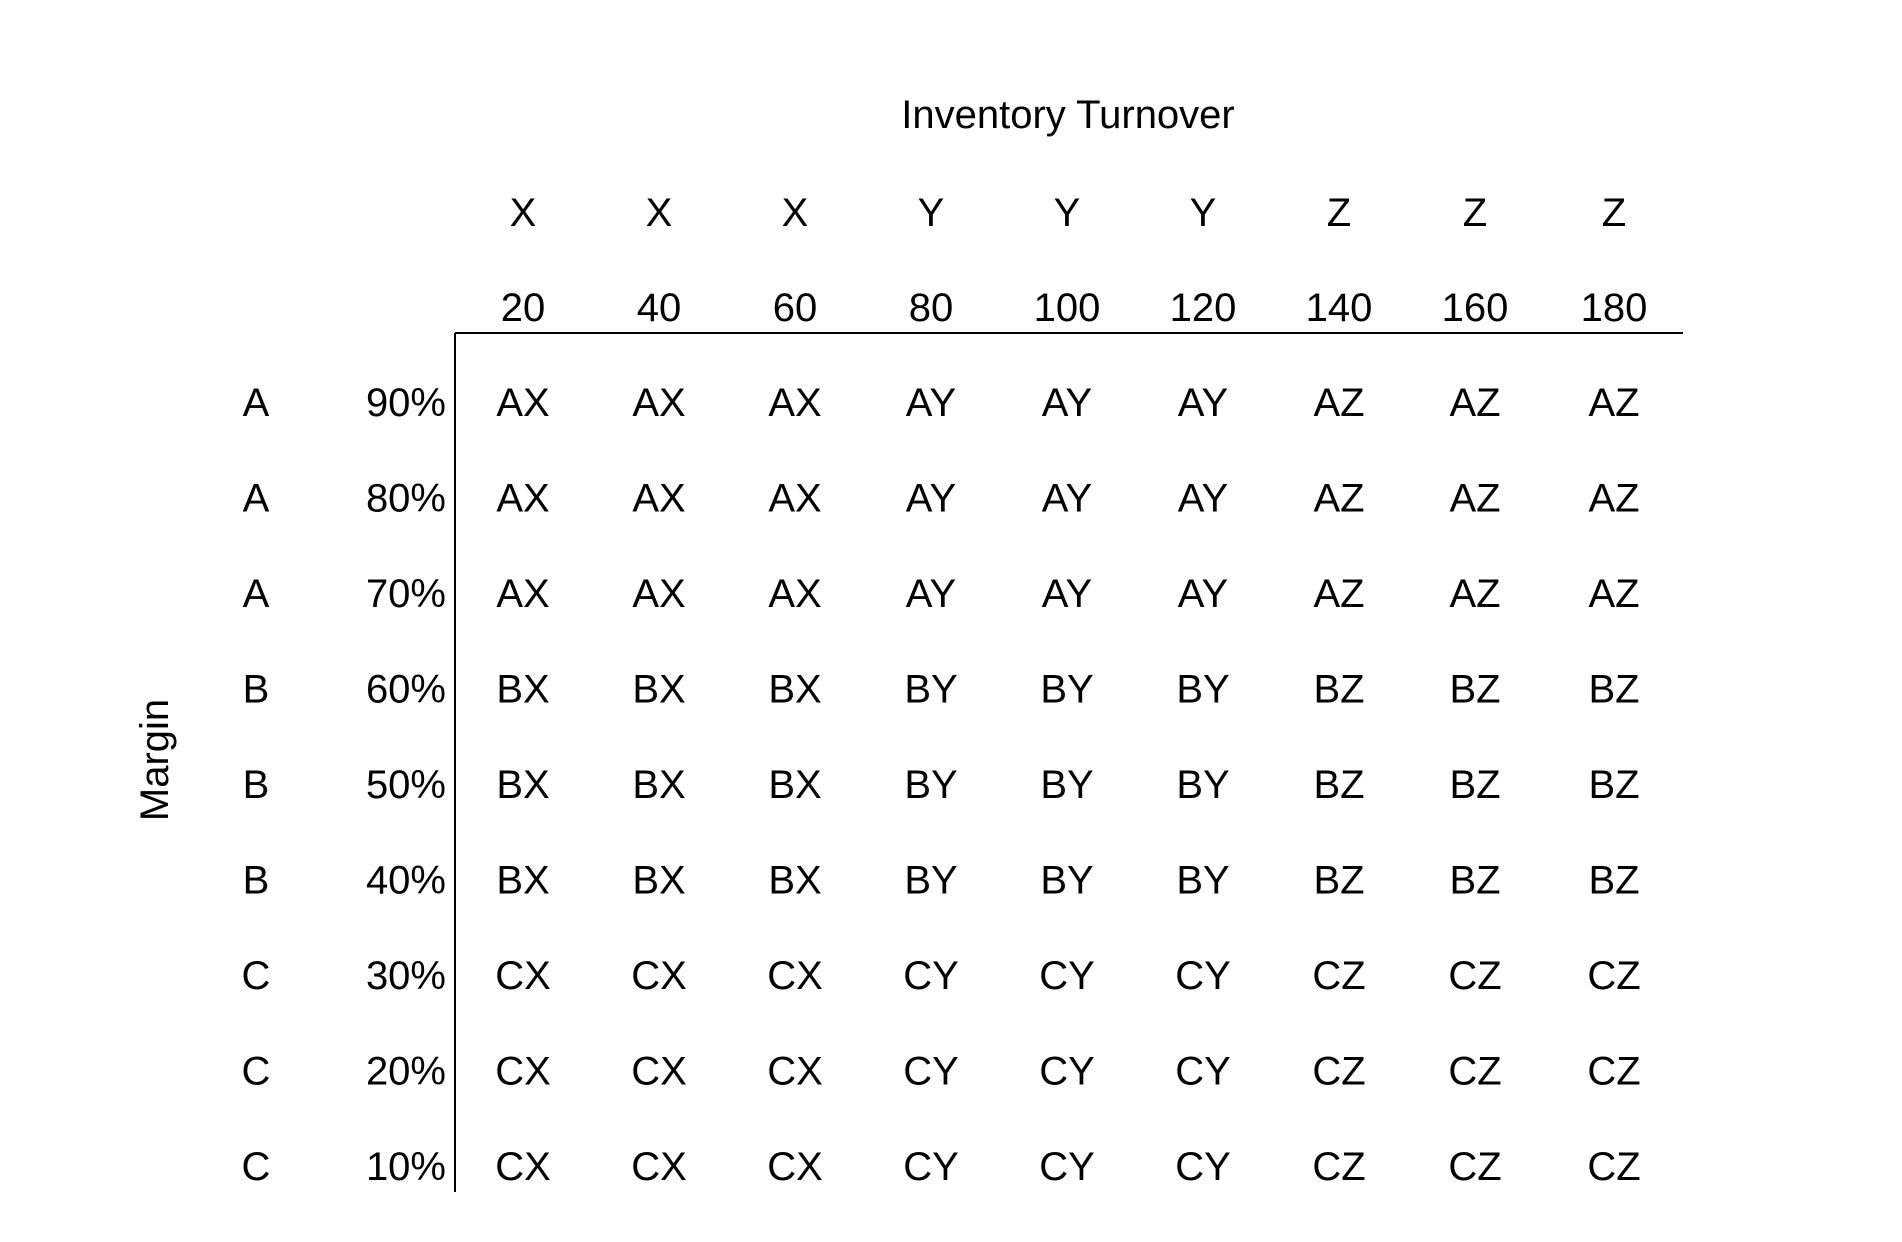  What do you see at coordinates (931, 308) in the screenshot?
I see `column-value-label: 80` at bounding box center [931, 308].